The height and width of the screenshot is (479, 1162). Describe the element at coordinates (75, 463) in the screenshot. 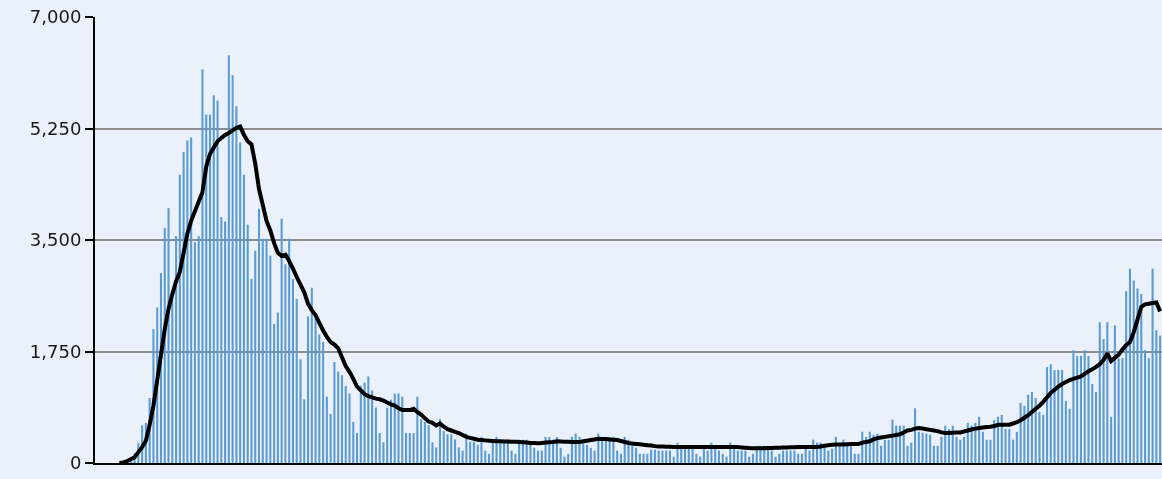

I see `y-tick-label: 0` at that location.